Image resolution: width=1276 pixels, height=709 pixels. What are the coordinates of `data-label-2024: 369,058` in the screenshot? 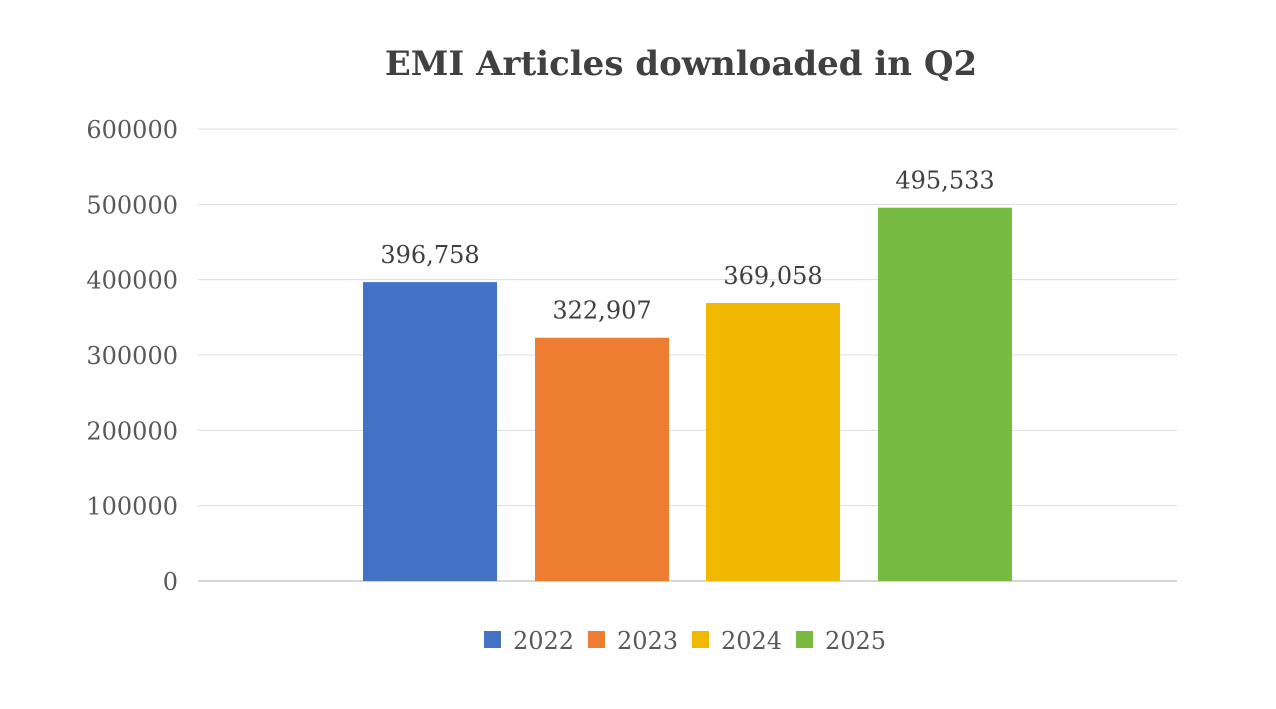 It's located at (772, 276).